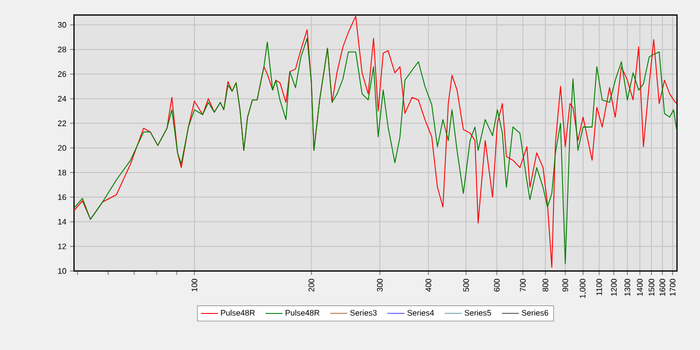 The image size is (700, 350). I want to click on y-tick-label: 16, so click(62, 197).